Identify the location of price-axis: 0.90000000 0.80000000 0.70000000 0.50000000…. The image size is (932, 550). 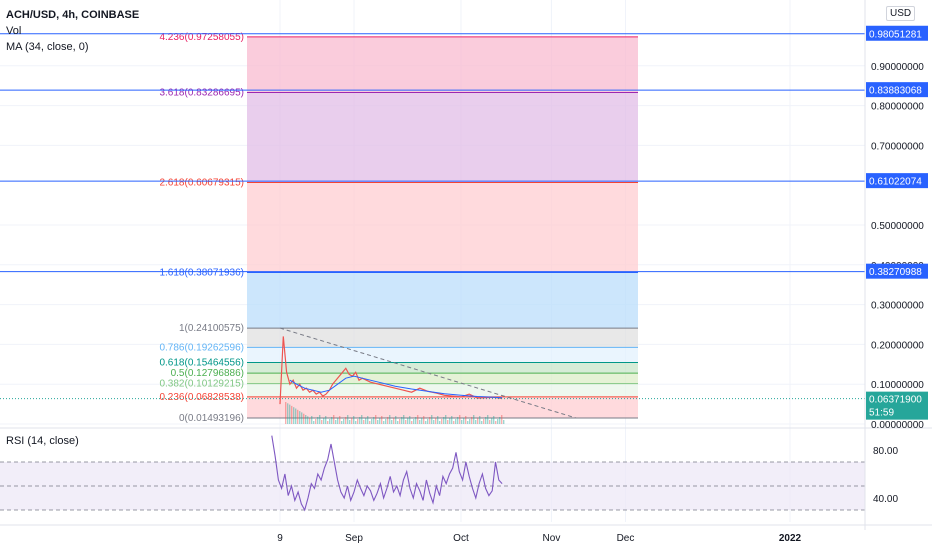
(896, 265).